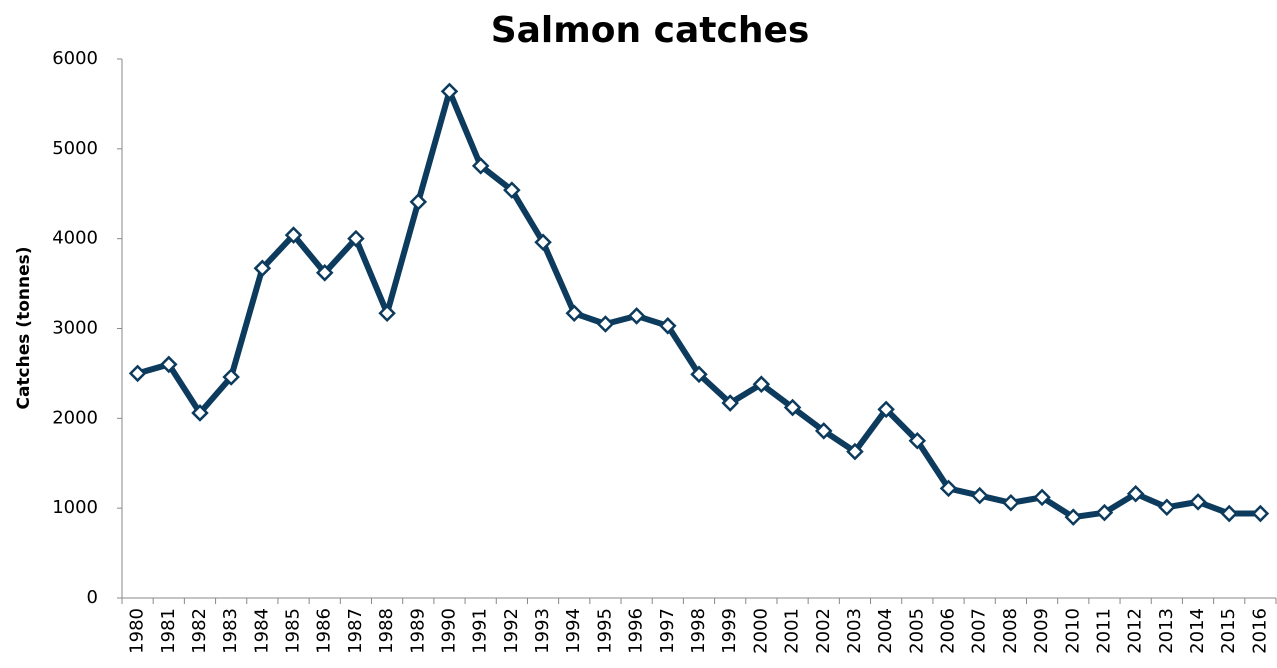  Describe the element at coordinates (261, 631) in the screenshot. I see `x-tick-label: 1984` at that location.